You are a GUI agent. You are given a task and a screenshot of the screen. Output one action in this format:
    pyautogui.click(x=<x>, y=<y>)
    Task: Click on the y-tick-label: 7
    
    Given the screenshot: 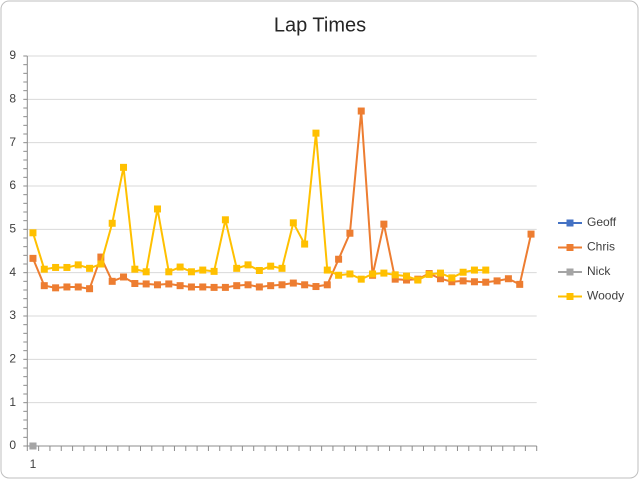 What is the action you would take?
    pyautogui.click(x=12, y=142)
    